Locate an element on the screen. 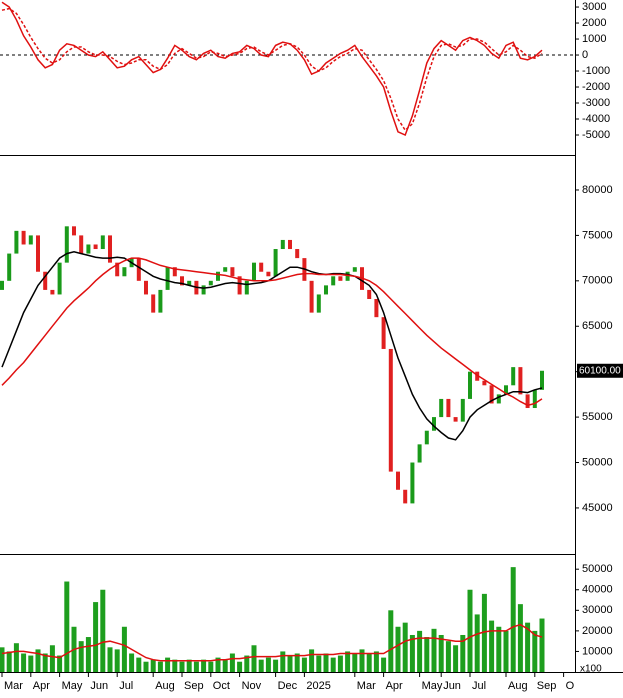 This screenshot has width=623, height=698. x-tick-label: O is located at coordinates (570, 686).